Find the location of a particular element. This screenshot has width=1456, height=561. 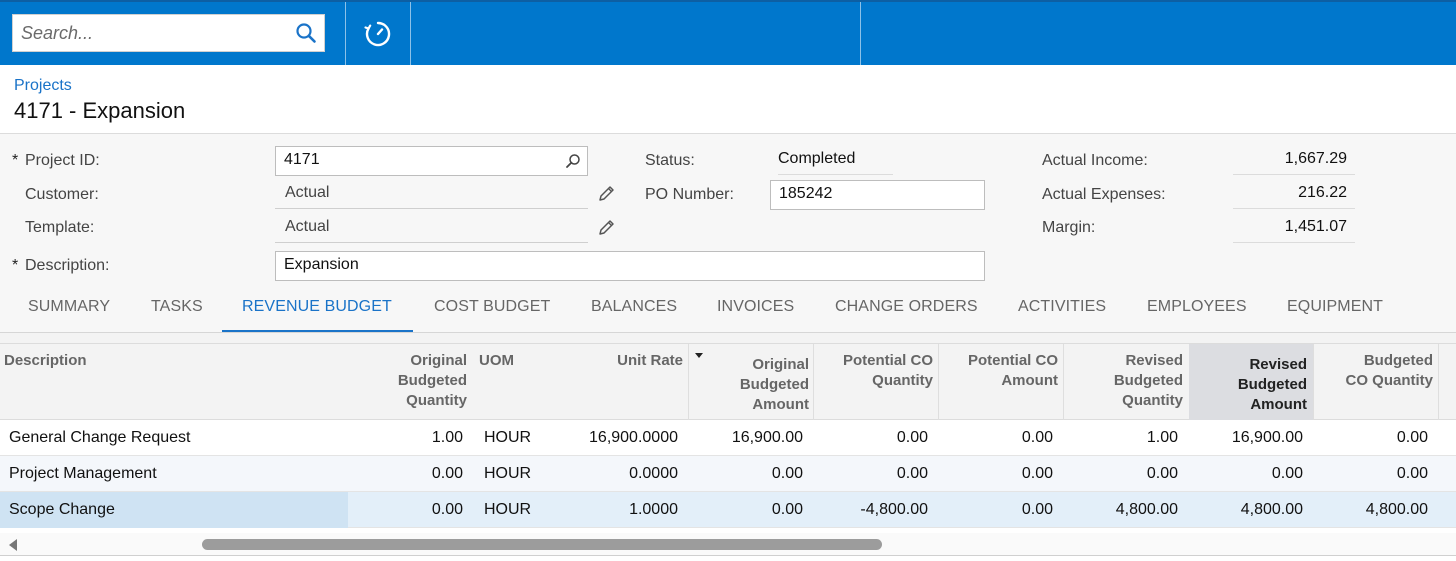

cell-description: Project Management is located at coordinates (83, 473).